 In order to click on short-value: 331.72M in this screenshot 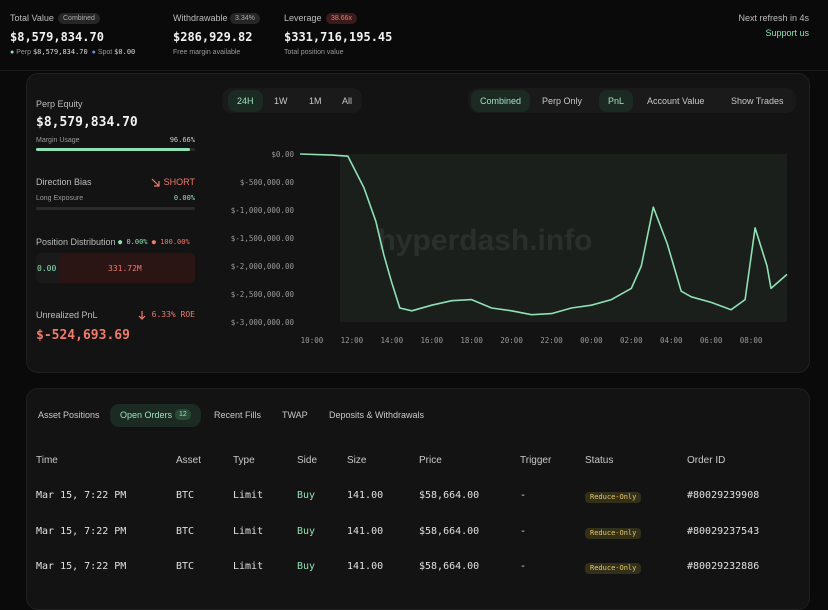, I will do `click(125, 268)`.